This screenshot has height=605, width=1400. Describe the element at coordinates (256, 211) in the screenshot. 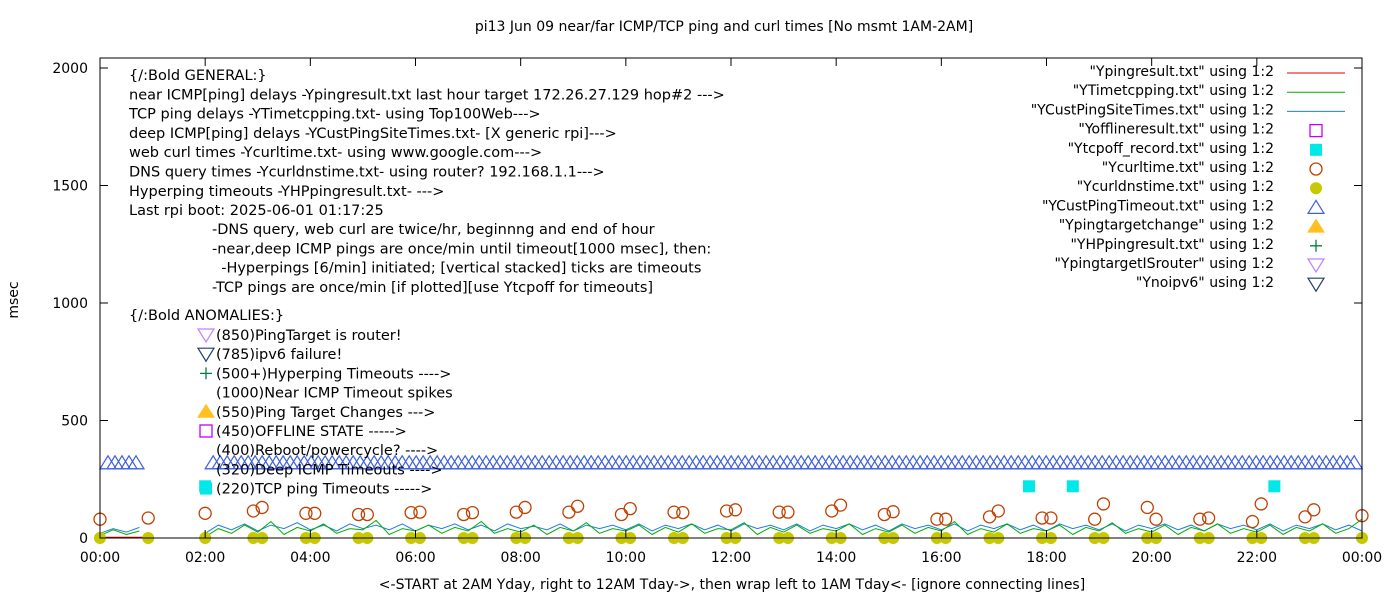

I see `annotation-general-line: Last rpi boot: 2025-06-01 01:17:25` at that location.